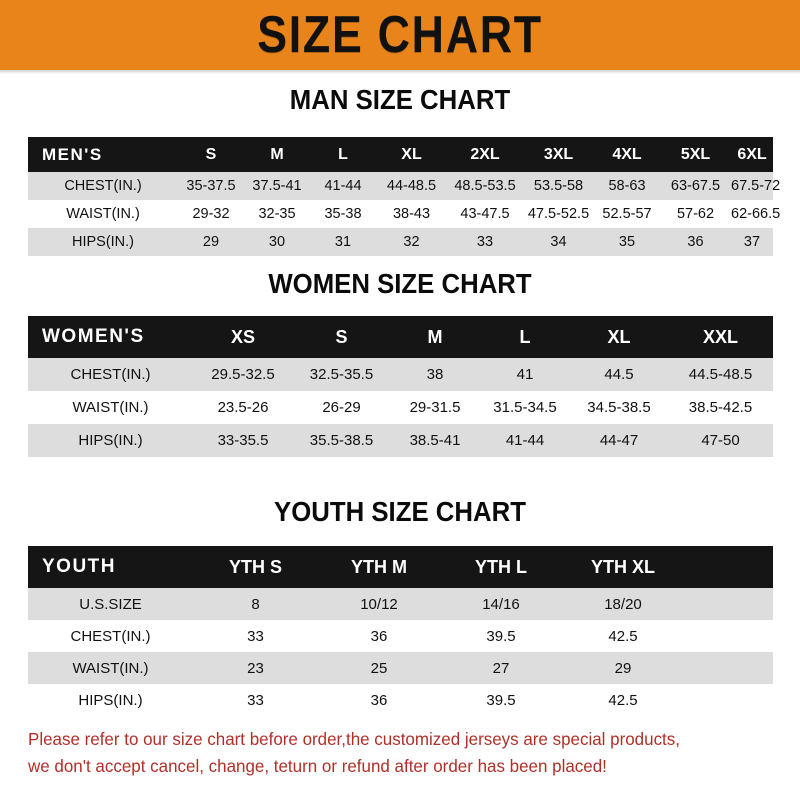 This screenshot has width=800, height=800. Describe the element at coordinates (277, 154) in the screenshot. I see `men-col-header-1: M` at that location.